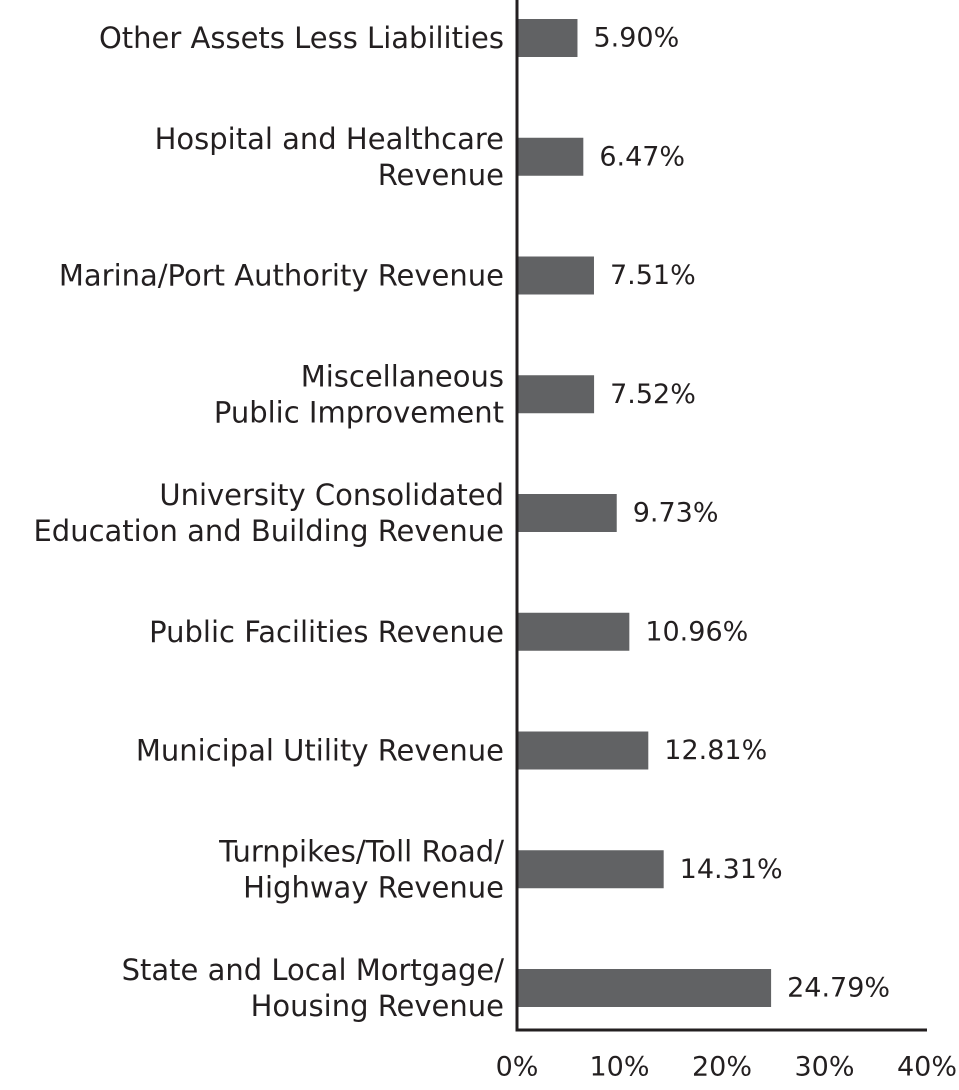 Image resolution: width=959 pixels, height=1090 pixels. I want to click on category-label: Housing Revenue, so click(377, 1006).